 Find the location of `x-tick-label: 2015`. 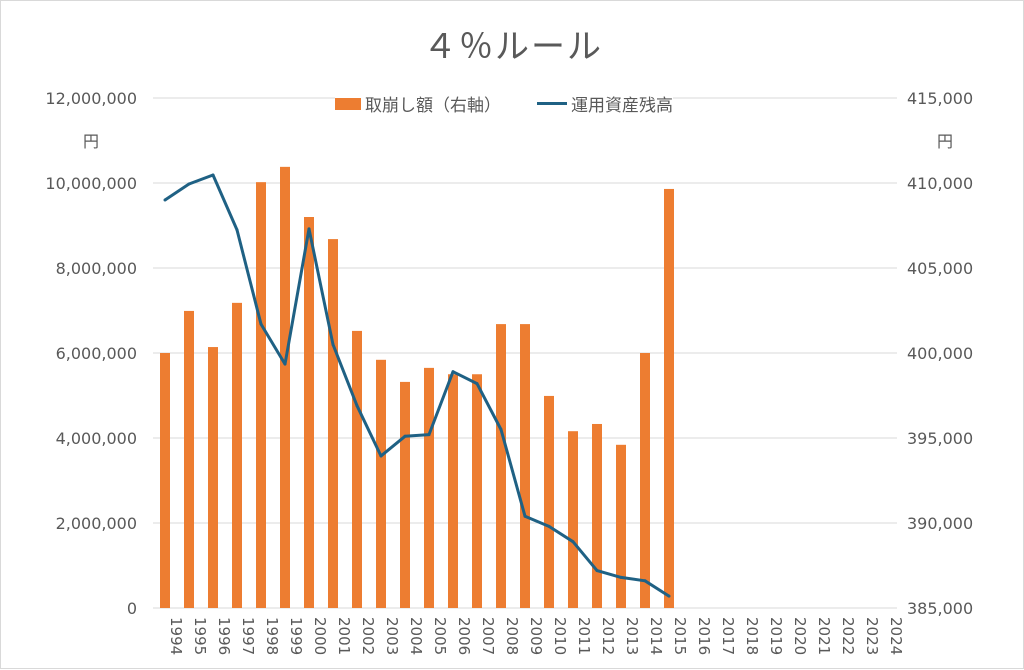

x-tick-label: 2015 is located at coordinates (680, 636).